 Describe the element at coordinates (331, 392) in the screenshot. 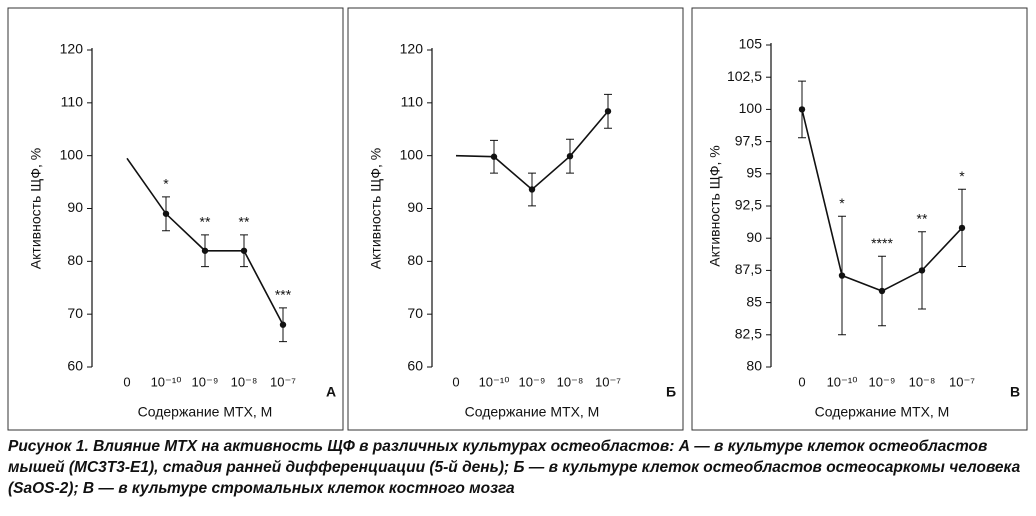

I see `panel-label: А` at that location.